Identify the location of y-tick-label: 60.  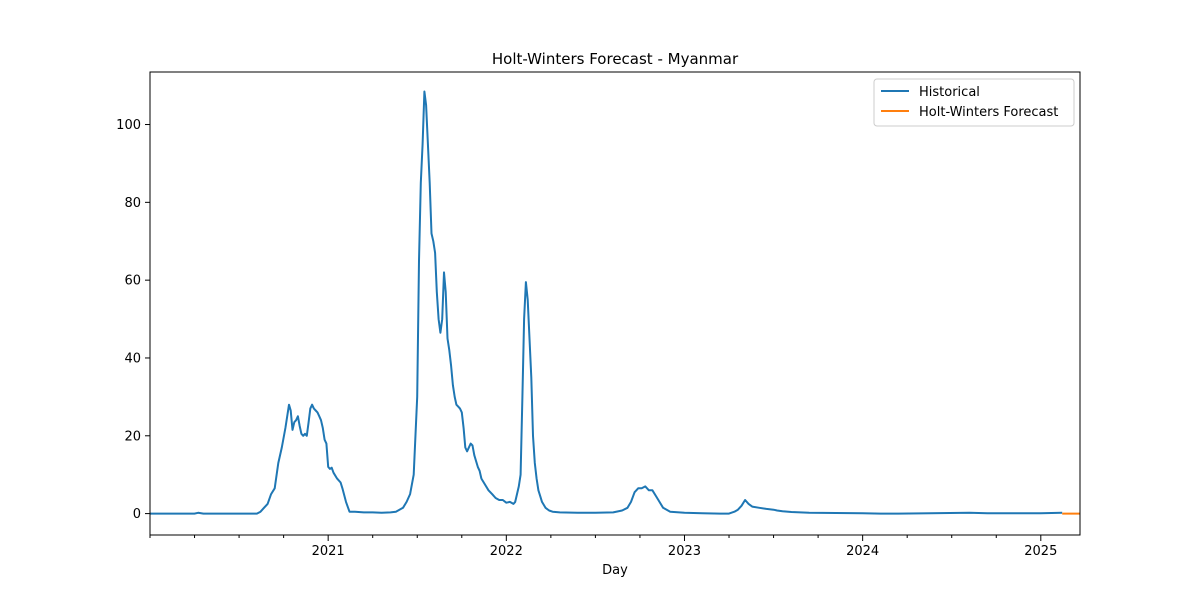
(132, 281).